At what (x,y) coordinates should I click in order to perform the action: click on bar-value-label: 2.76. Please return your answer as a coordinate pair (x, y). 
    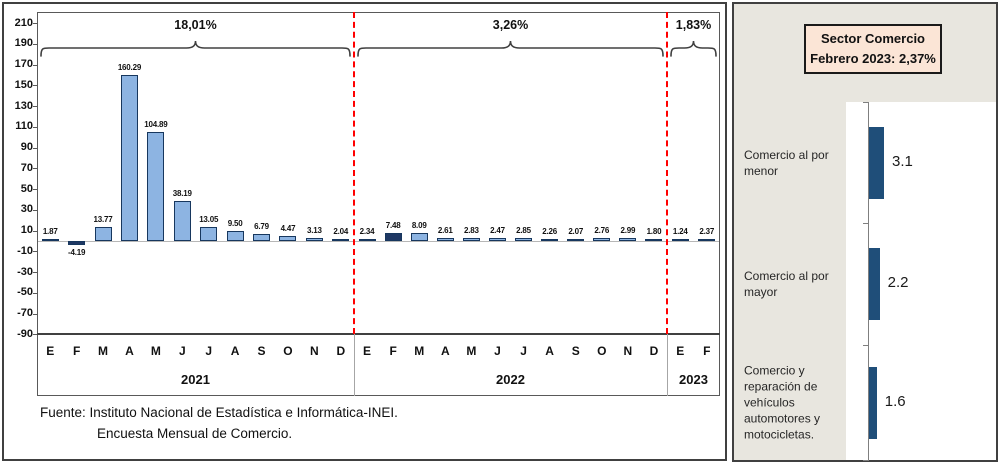
    Looking at the image, I should click on (602, 231).